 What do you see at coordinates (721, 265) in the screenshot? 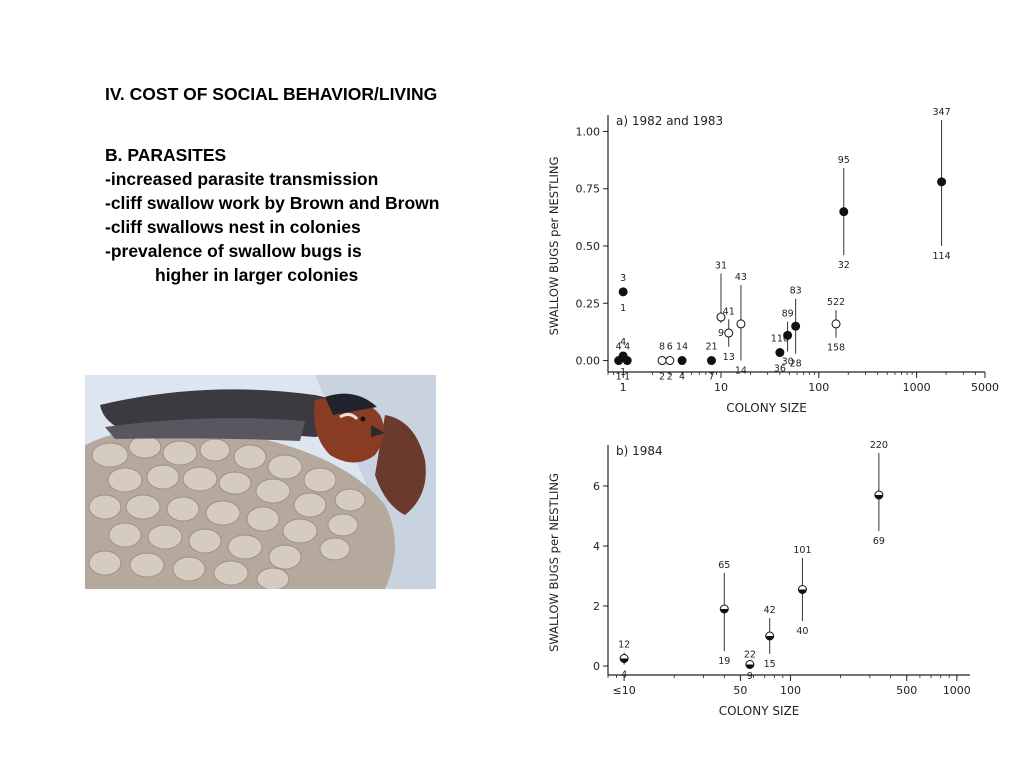
I see `data-label-n: 31` at bounding box center [721, 265].